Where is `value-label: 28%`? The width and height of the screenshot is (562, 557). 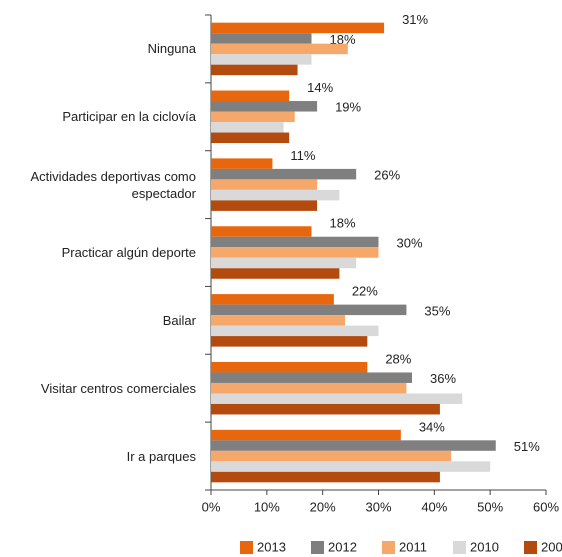
value-label: 28% is located at coordinates (398, 358).